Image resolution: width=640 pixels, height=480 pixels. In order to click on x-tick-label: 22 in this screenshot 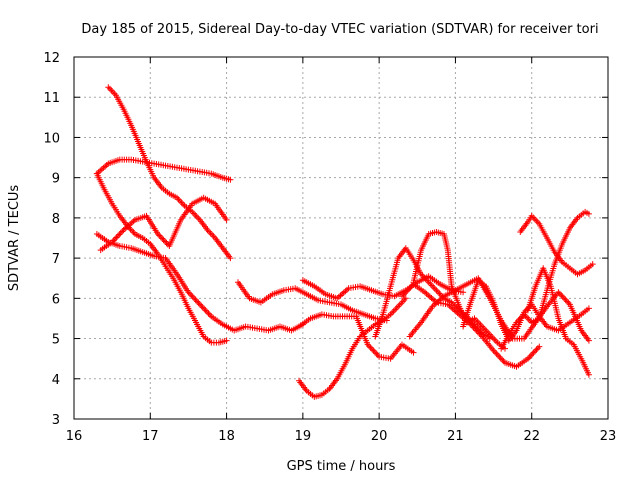, I will do `click(531, 436)`.